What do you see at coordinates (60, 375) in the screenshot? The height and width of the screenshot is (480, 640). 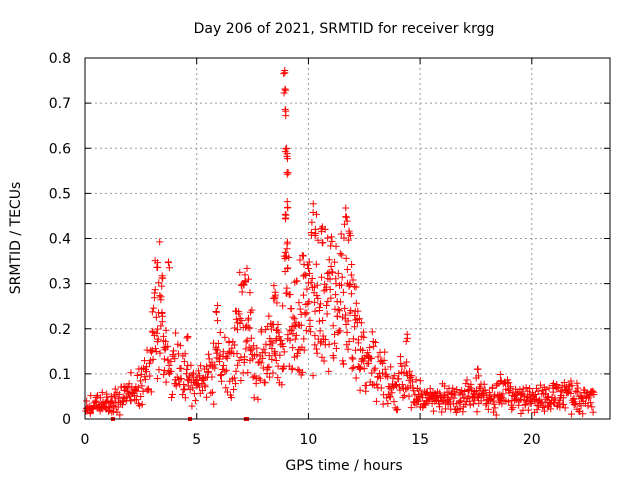 I see `y-tick-label: 0.1` at bounding box center [60, 375].